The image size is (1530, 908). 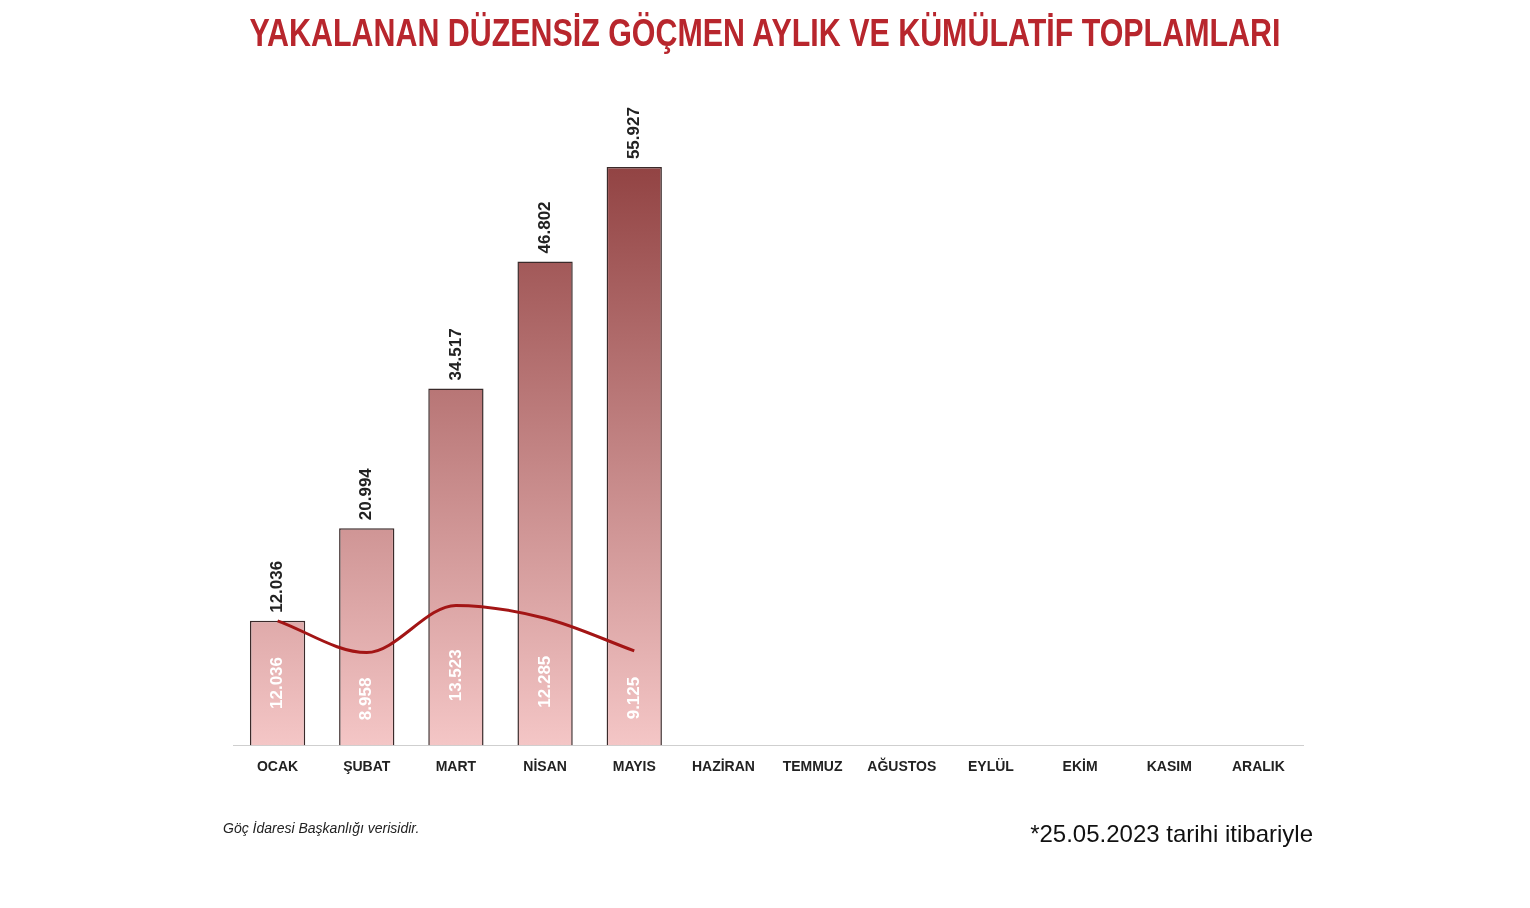 What do you see at coordinates (1169, 766) in the screenshot?
I see `x-tick-label: KASIM` at bounding box center [1169, 766].